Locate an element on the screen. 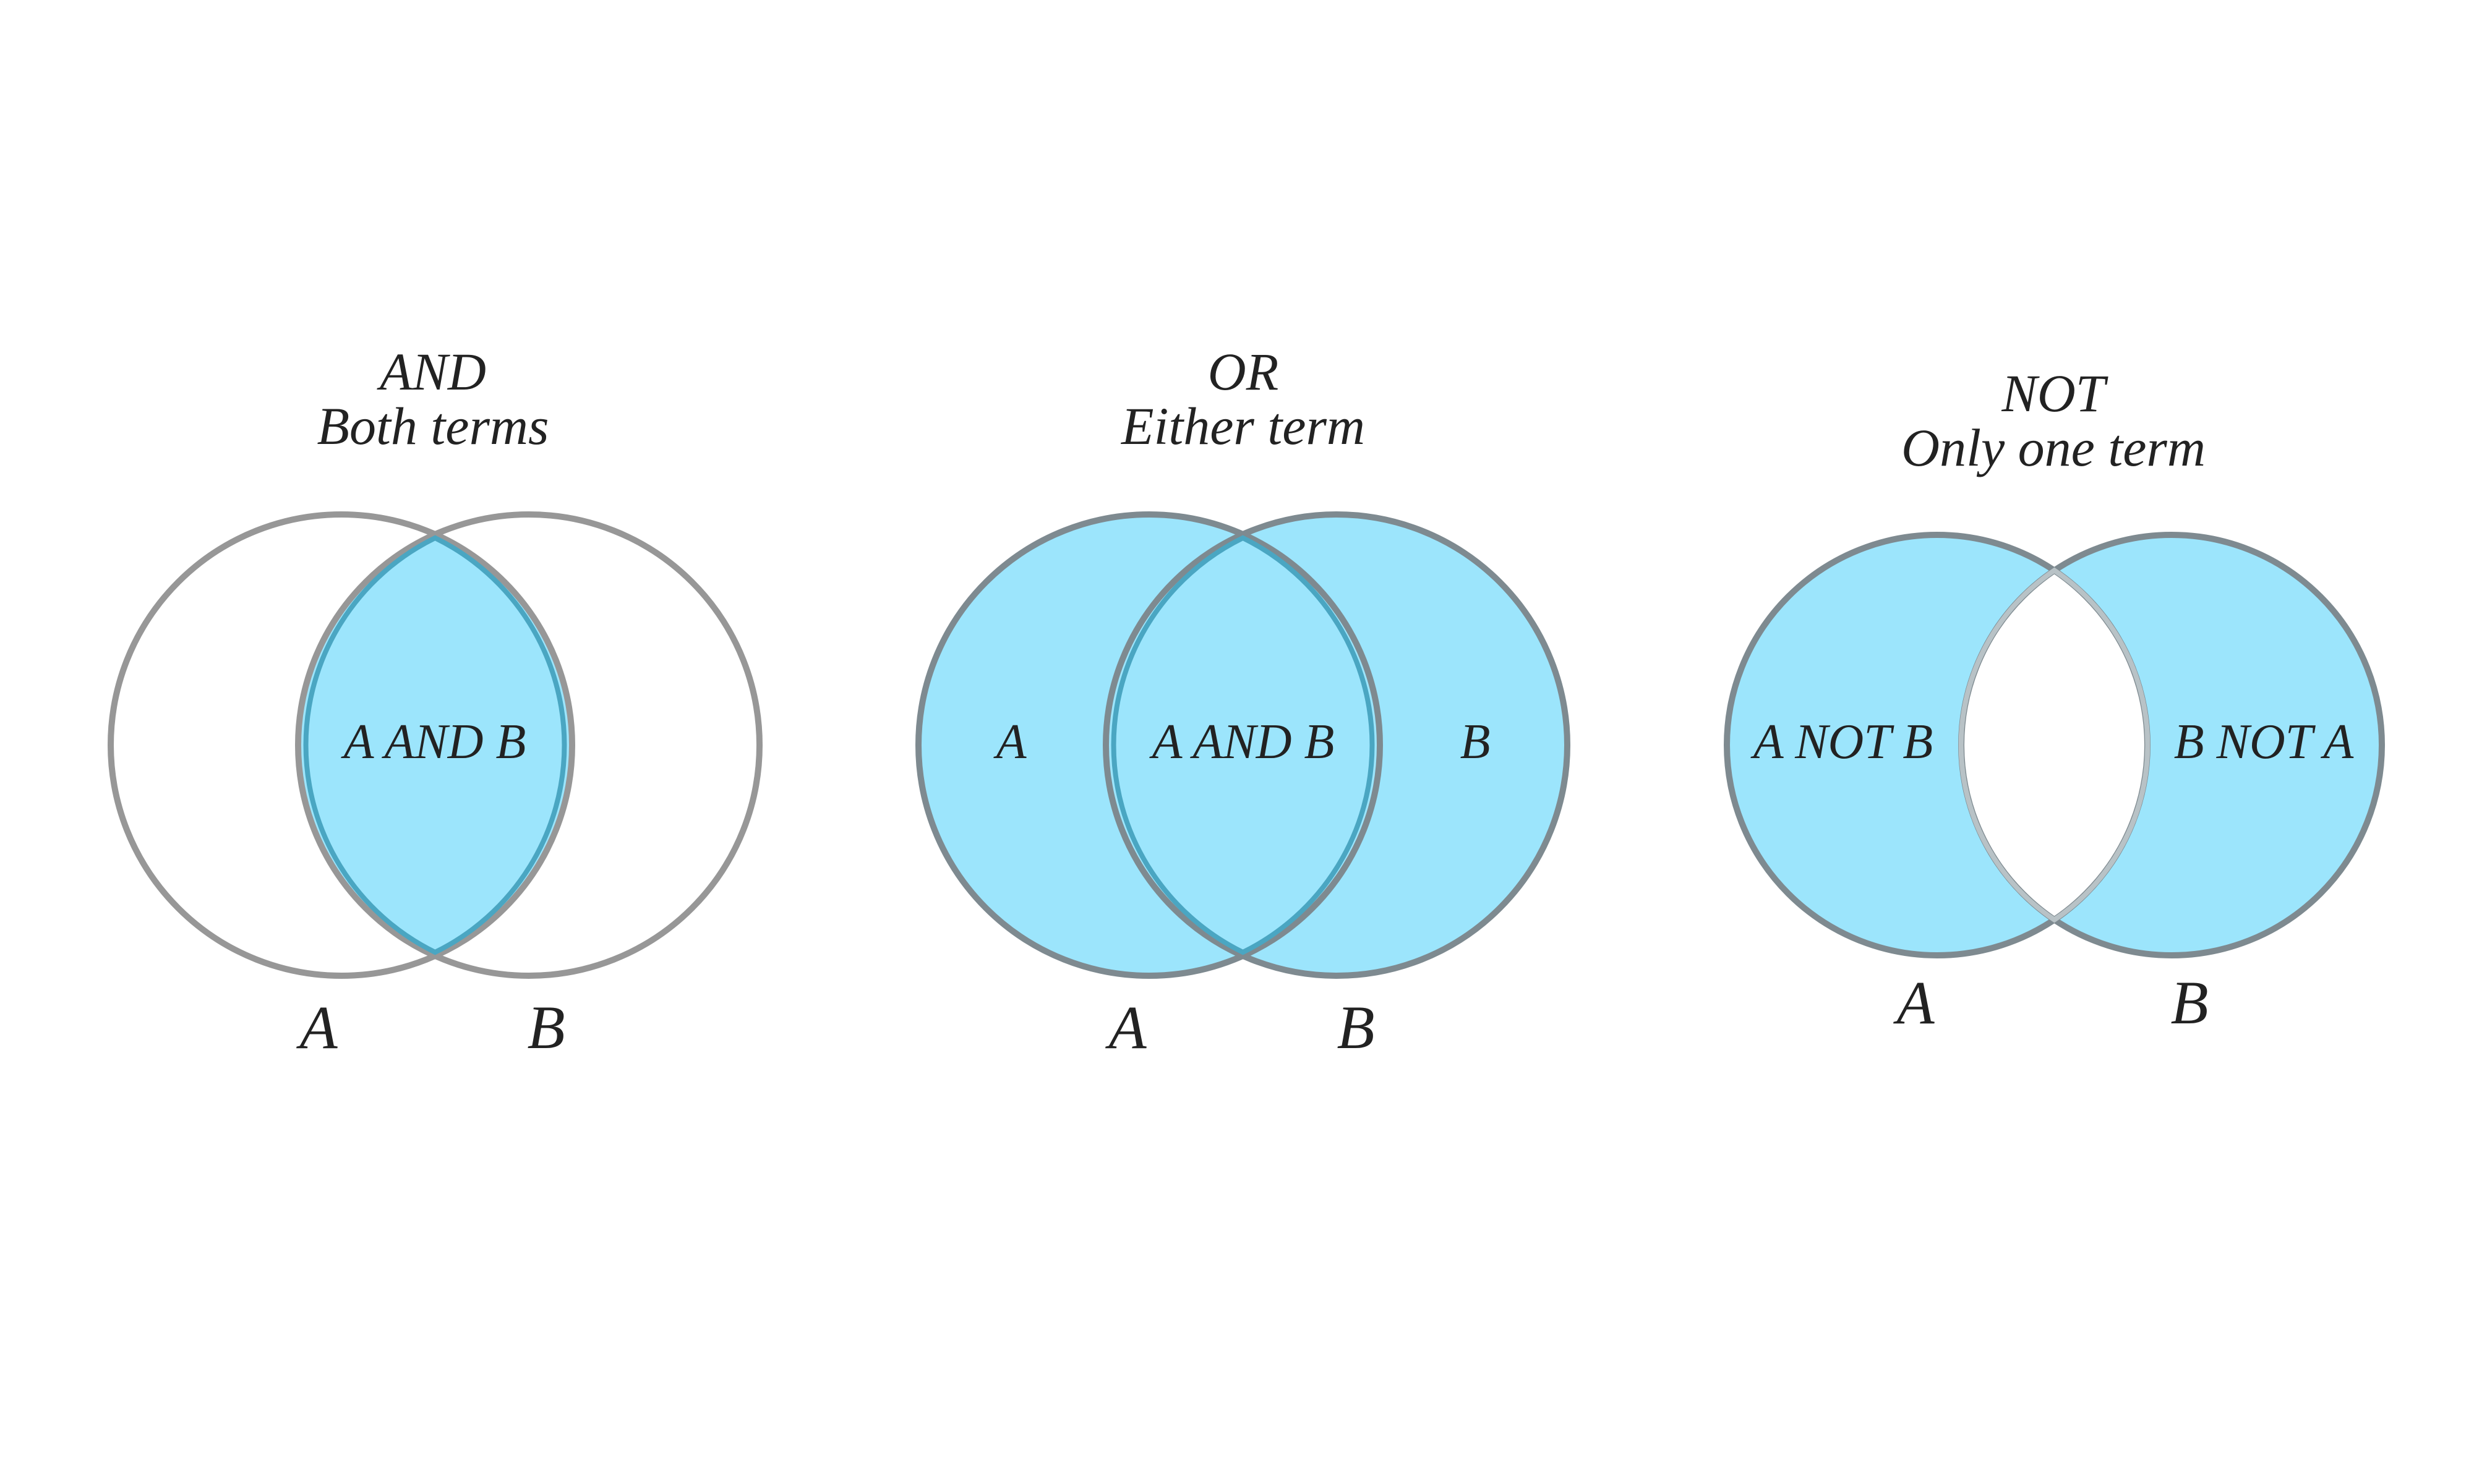 The image size is (2474, 1484). not-set-a-label: A is located at coordinates (1914, 1002).